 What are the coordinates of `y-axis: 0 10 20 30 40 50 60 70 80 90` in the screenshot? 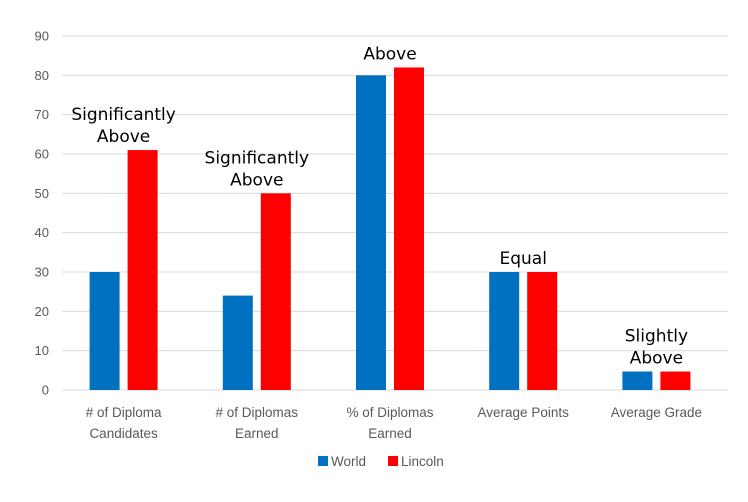 It's located at (42, 213).